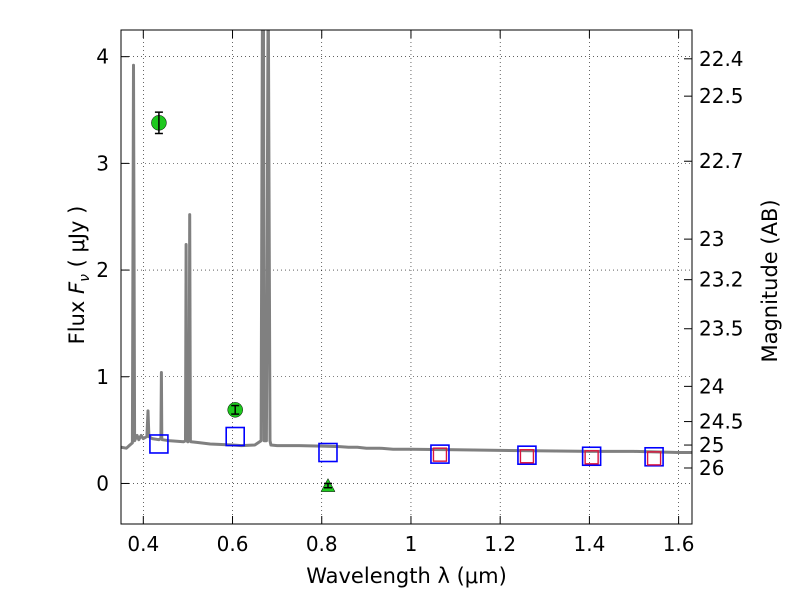 This screenshot has width=800, height=600. What do you see at coordinates (770, 280) in the screenshot?
I see `y-axis-title-right: Magnitude (AB)` at bounding box center [770, 280].